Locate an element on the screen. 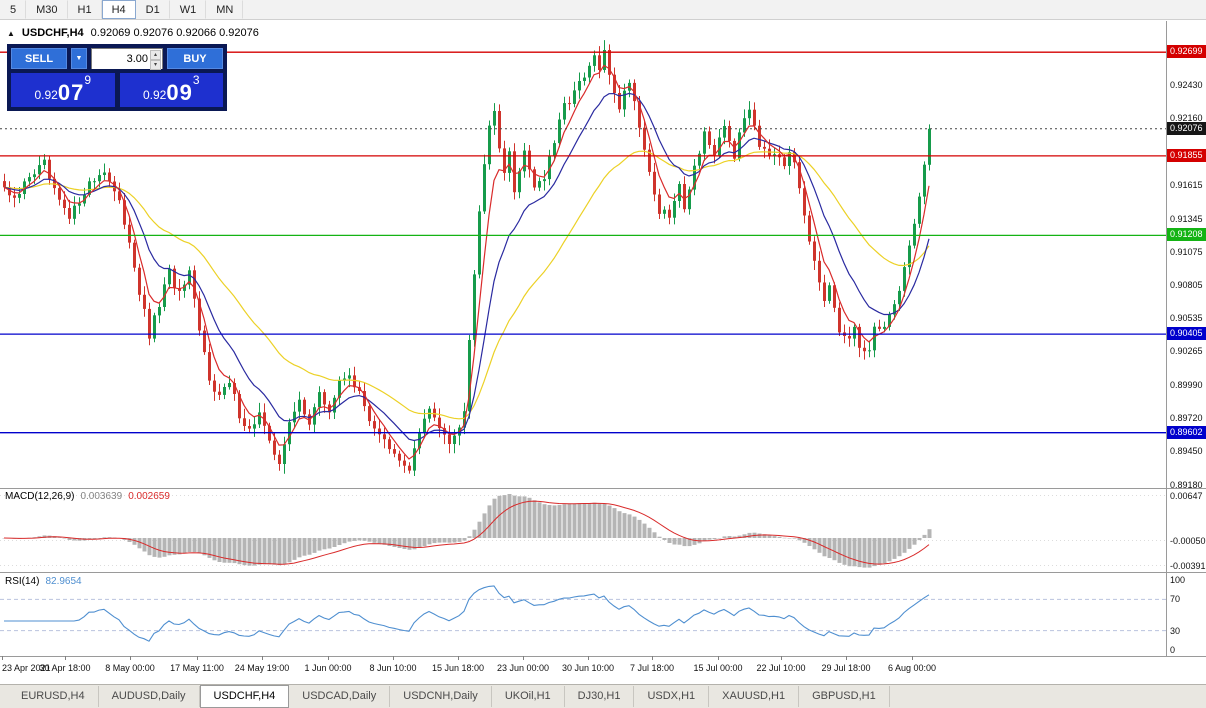 This screenshot has height=708, width=1206. buy-price-big-digits: 09 is located at coordinates (179, 92).